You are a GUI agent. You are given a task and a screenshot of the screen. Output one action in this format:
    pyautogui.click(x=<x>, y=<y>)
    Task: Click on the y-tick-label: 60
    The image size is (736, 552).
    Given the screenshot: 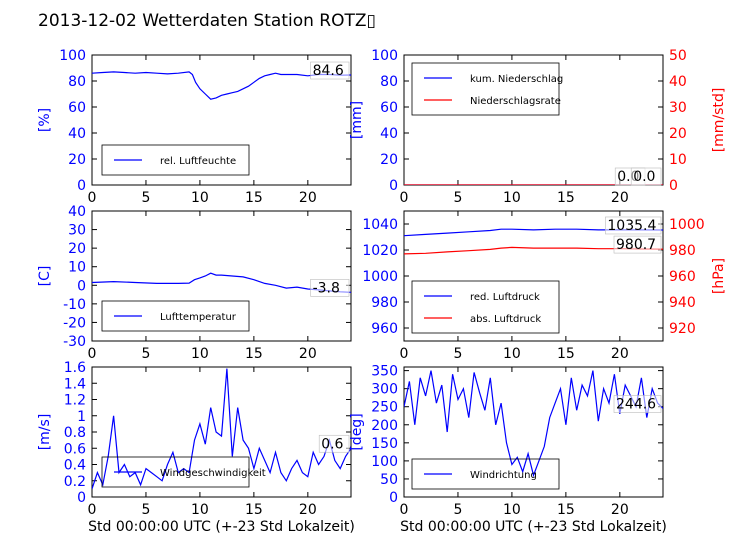 What is the action you would take?
    pyautogui.click(x=389, y=108)
    